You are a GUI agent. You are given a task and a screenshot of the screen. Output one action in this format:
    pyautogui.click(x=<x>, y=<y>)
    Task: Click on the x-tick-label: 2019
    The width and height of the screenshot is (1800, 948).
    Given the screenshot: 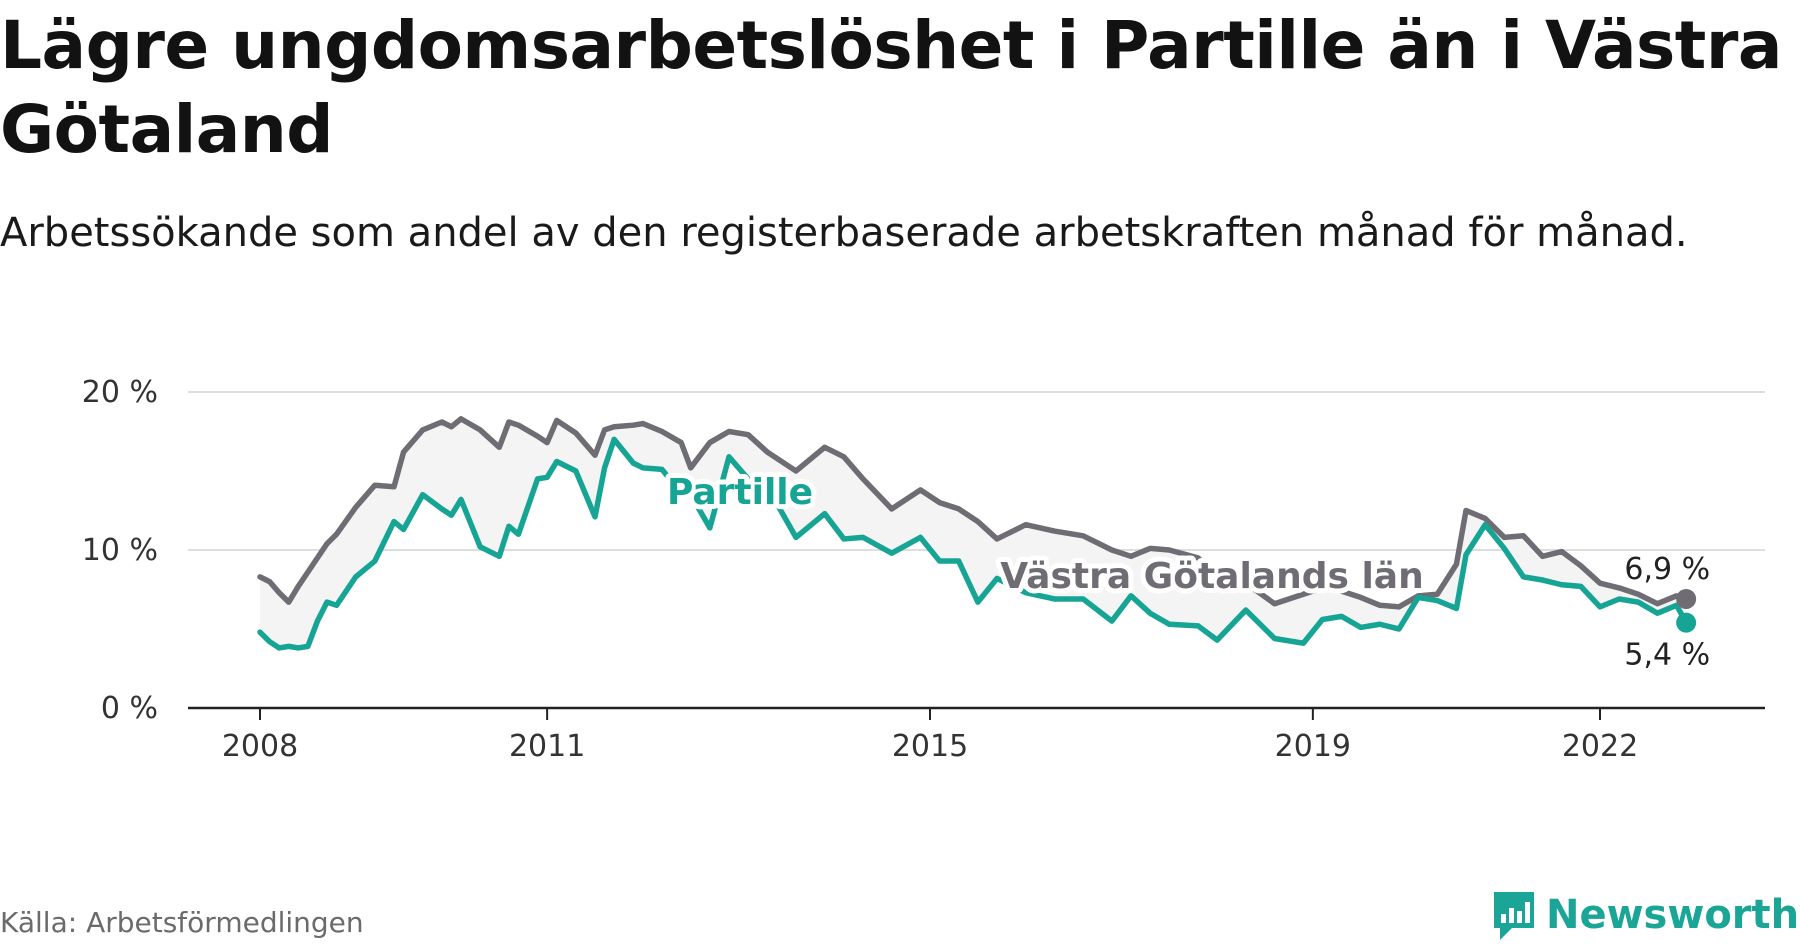 What is the action you would take?
    pyautogui.click(x=1313, y=746)
    